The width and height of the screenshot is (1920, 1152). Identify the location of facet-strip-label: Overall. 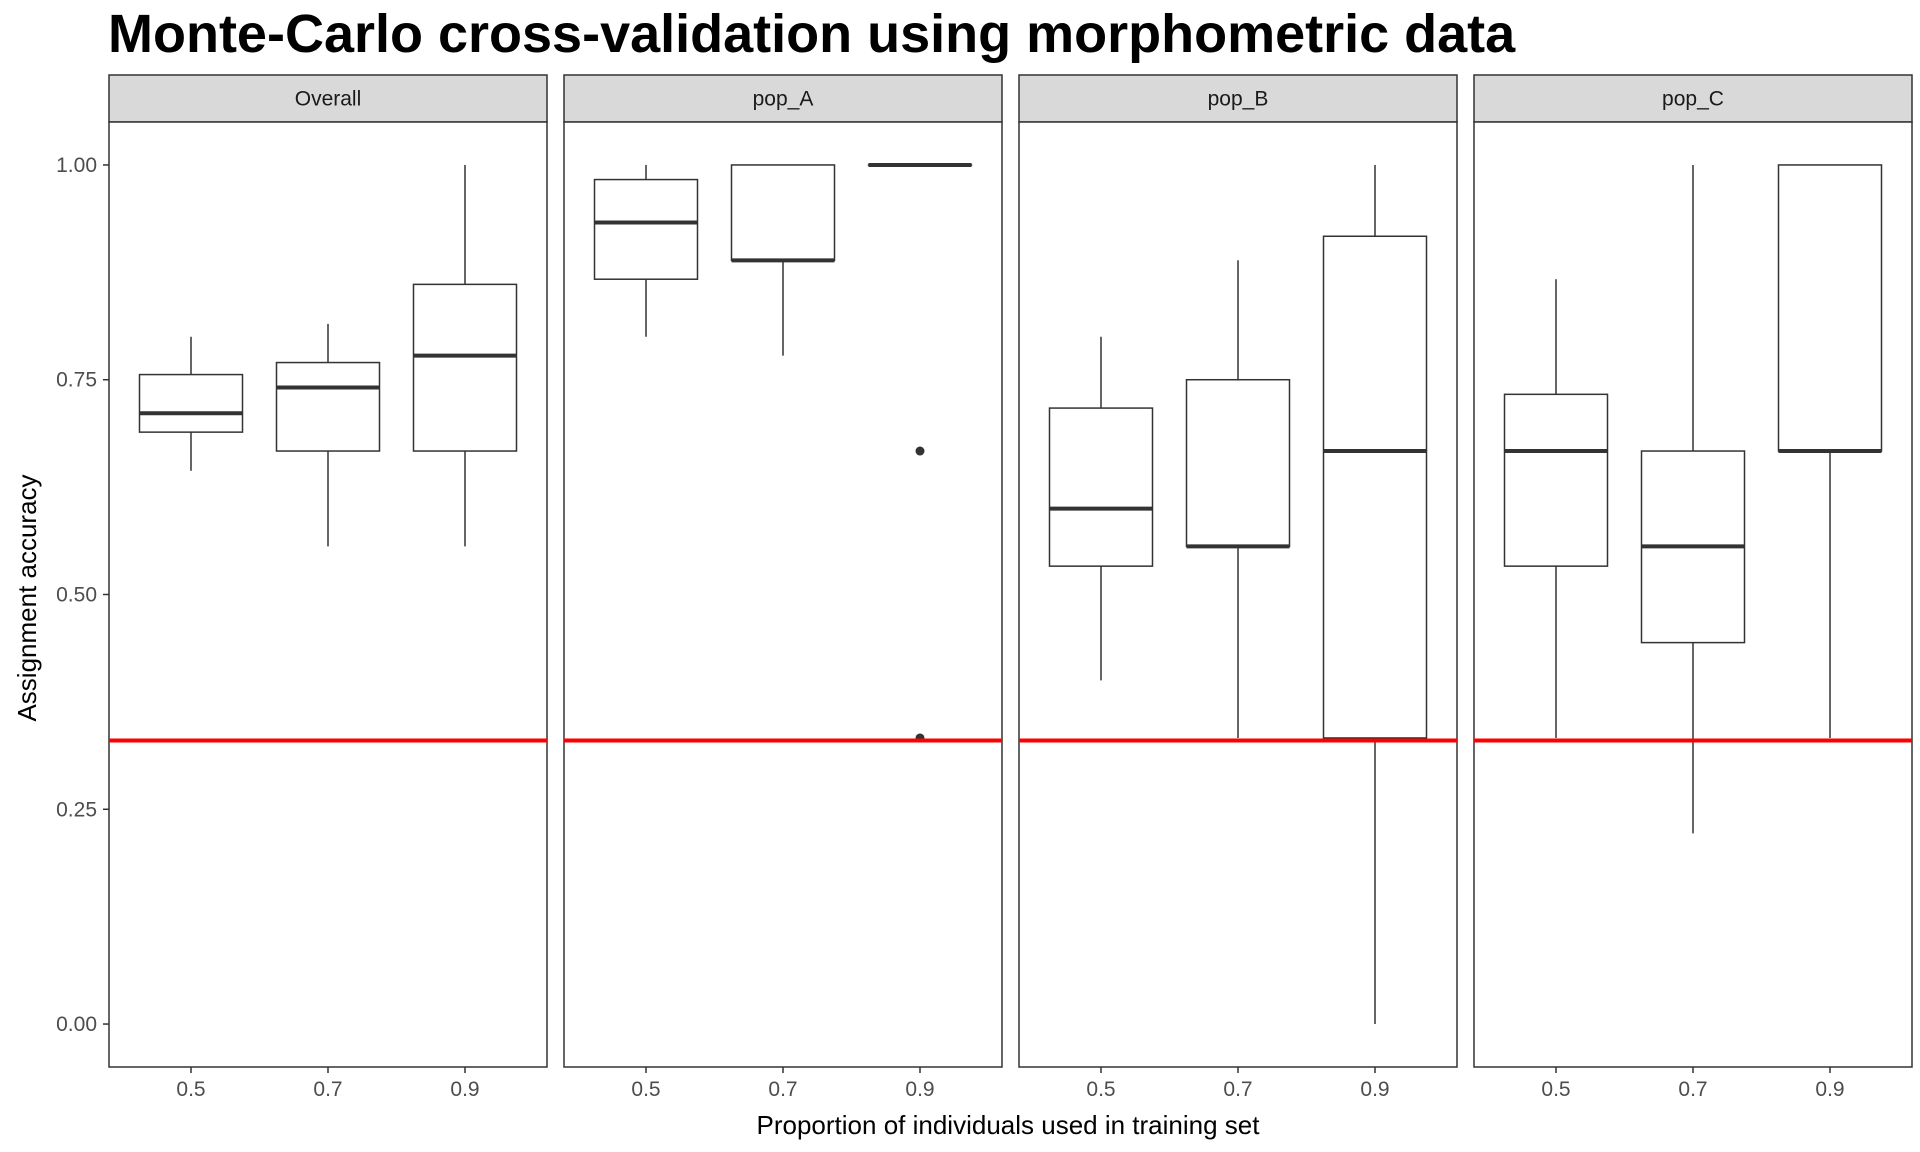
(328, 99).